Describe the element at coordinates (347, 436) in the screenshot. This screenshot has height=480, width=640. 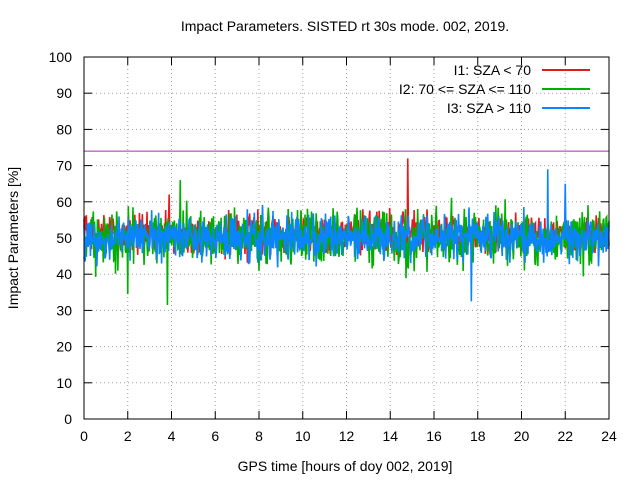
I see `x-tick-label: 12` at that location.